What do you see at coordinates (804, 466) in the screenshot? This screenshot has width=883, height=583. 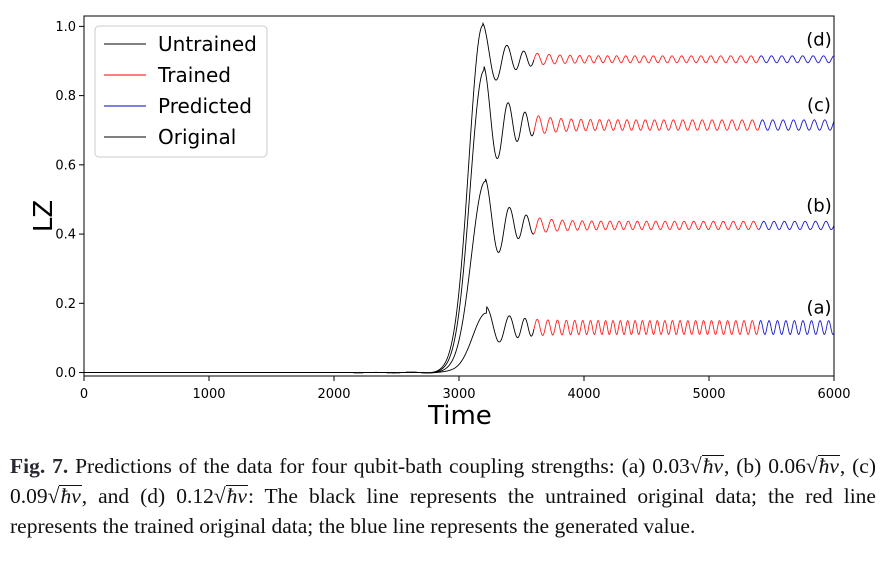 I see `coupling-b: 0.06√ħv` at bounding box center [804, 466].